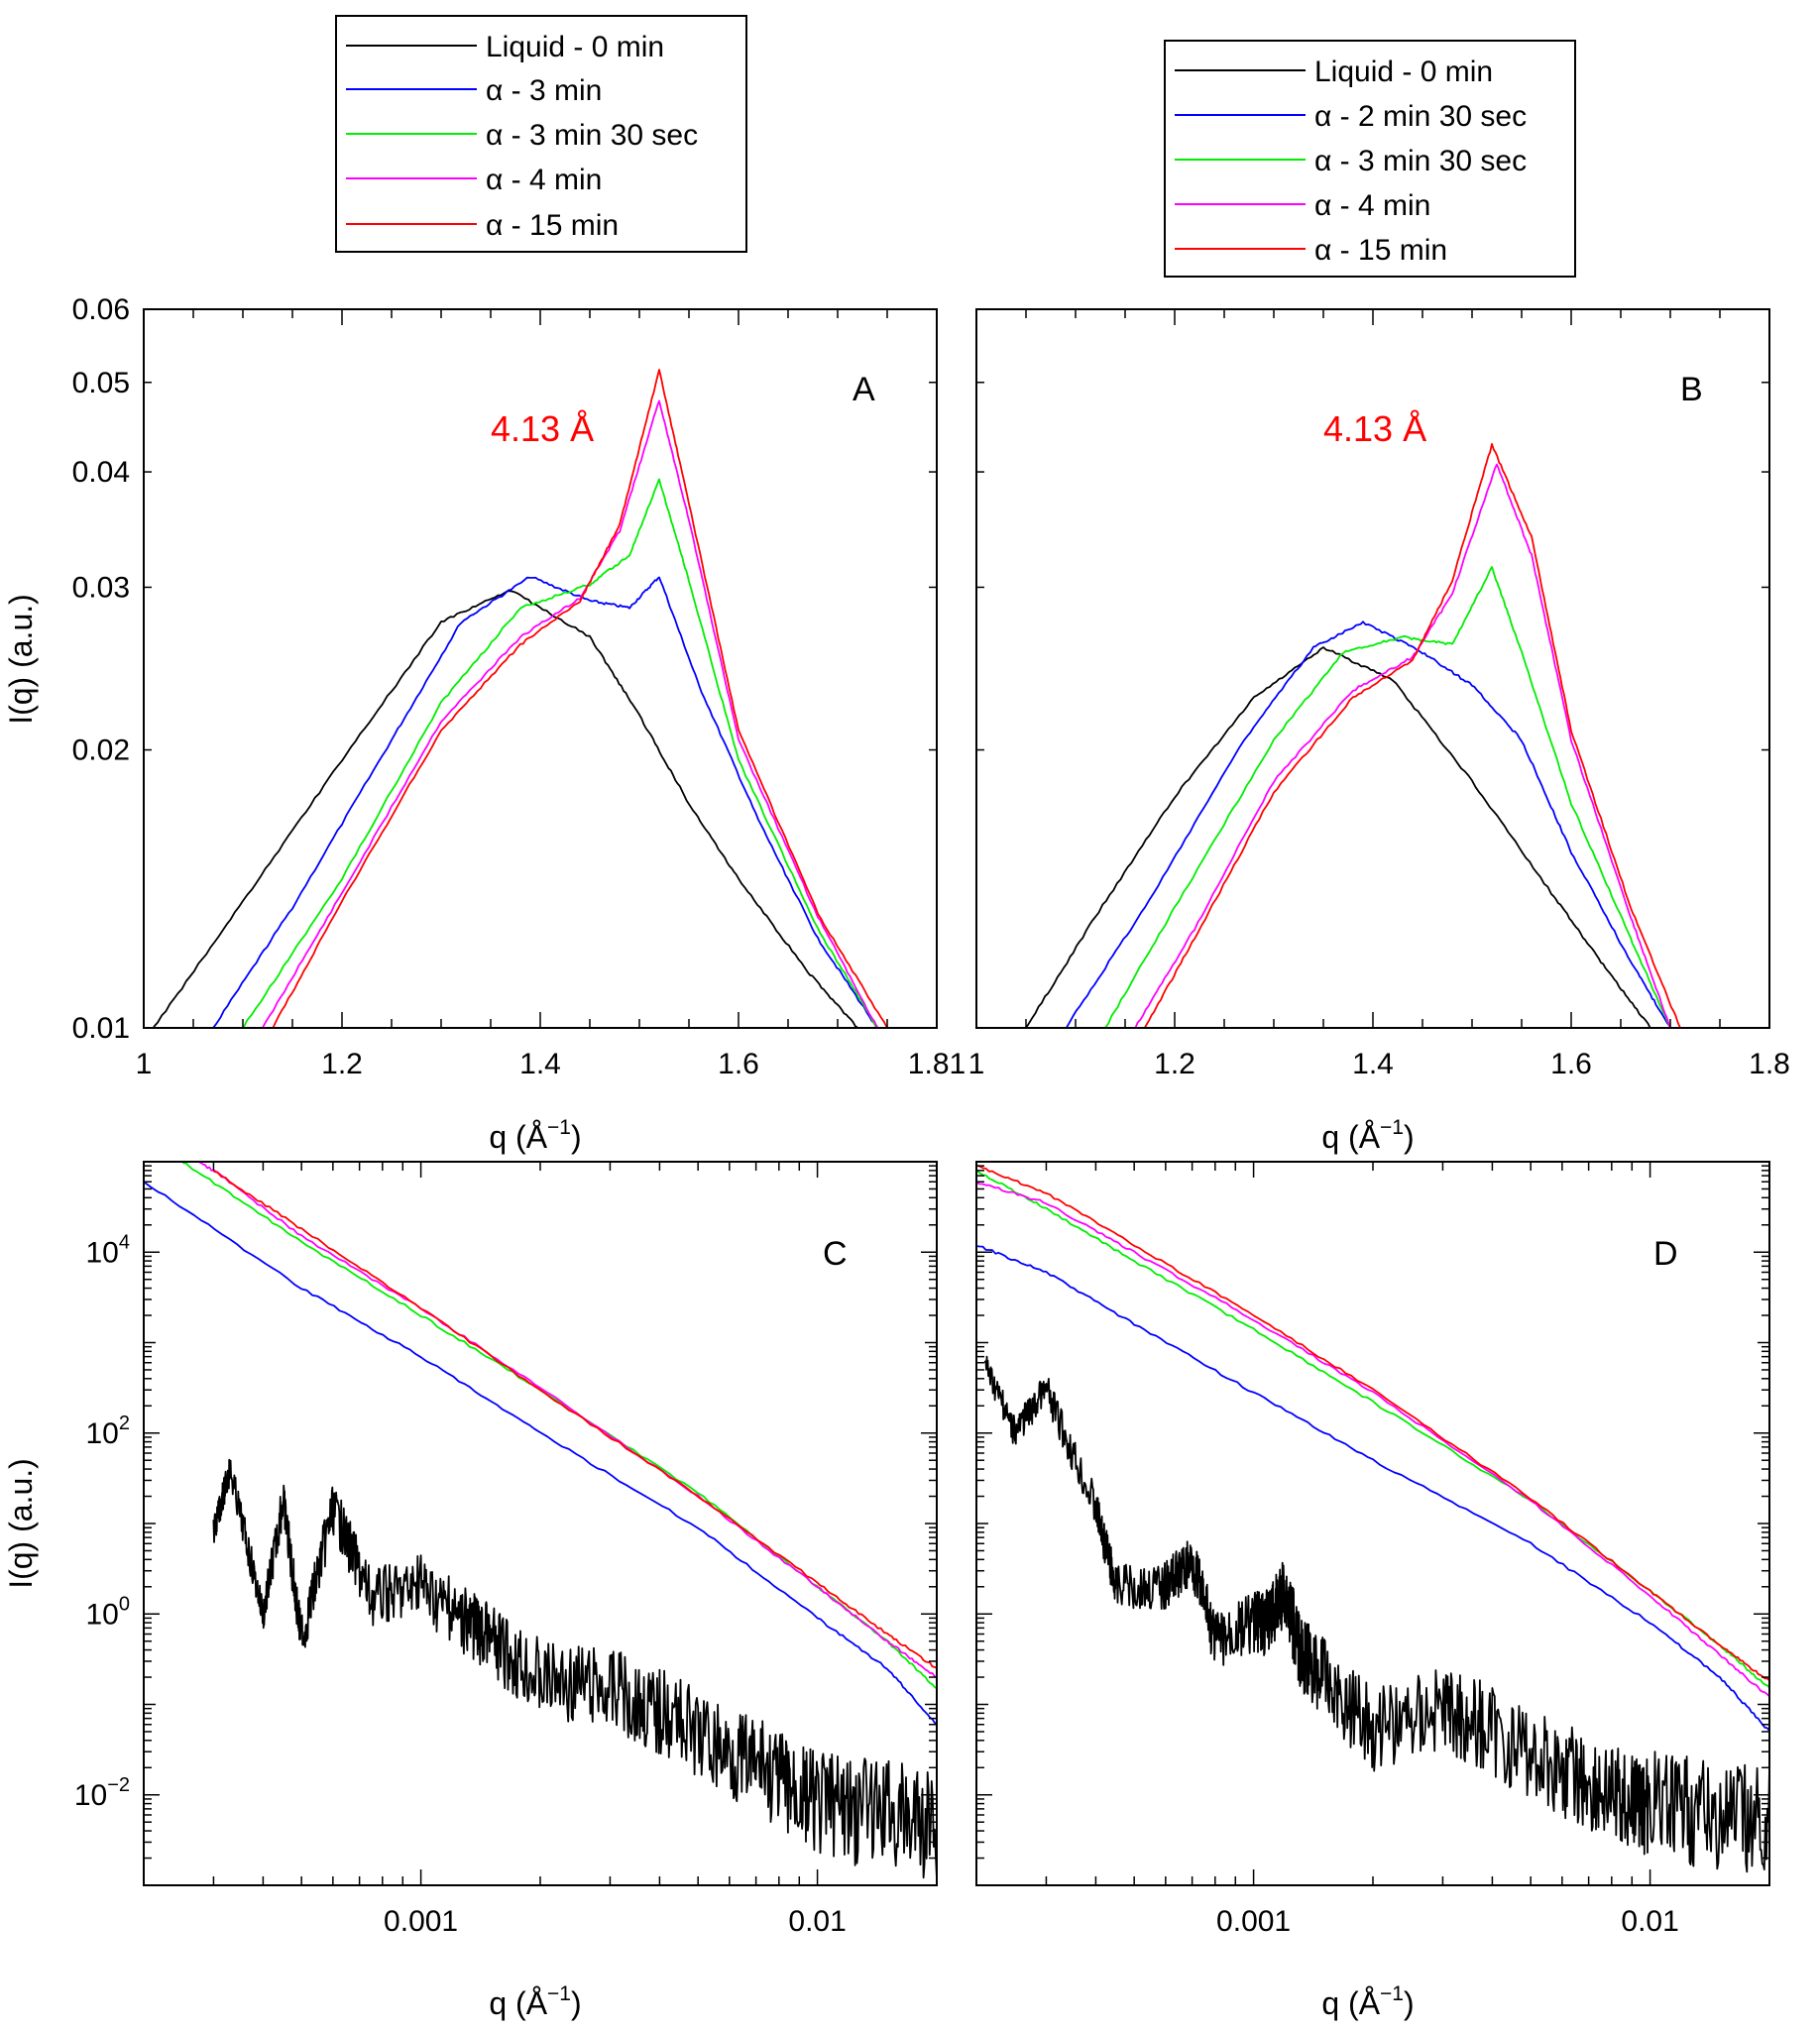 The height and width of the screenshot is (2033, 1820). Describe the element at coordinates (101, 1028) in the screenshot. I see `panel-a-ytick-label: 0.01` at that location.